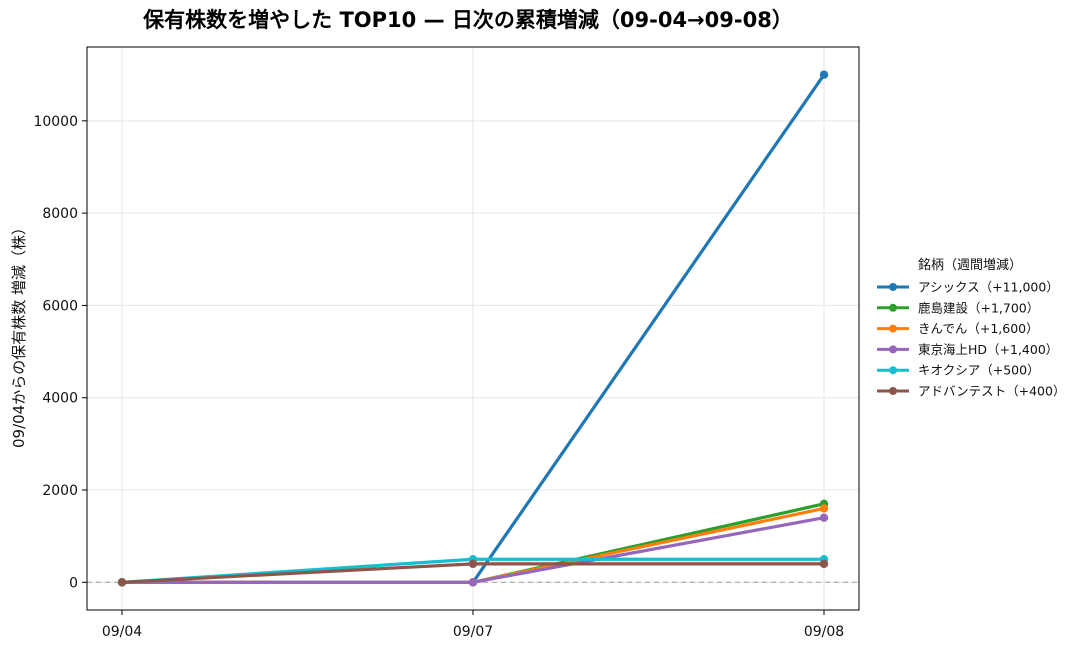 This screenshot has width=1088, height=649. I want to click on legend-entry-label: 東京海上HD（+1,400）, so click(988, 349).